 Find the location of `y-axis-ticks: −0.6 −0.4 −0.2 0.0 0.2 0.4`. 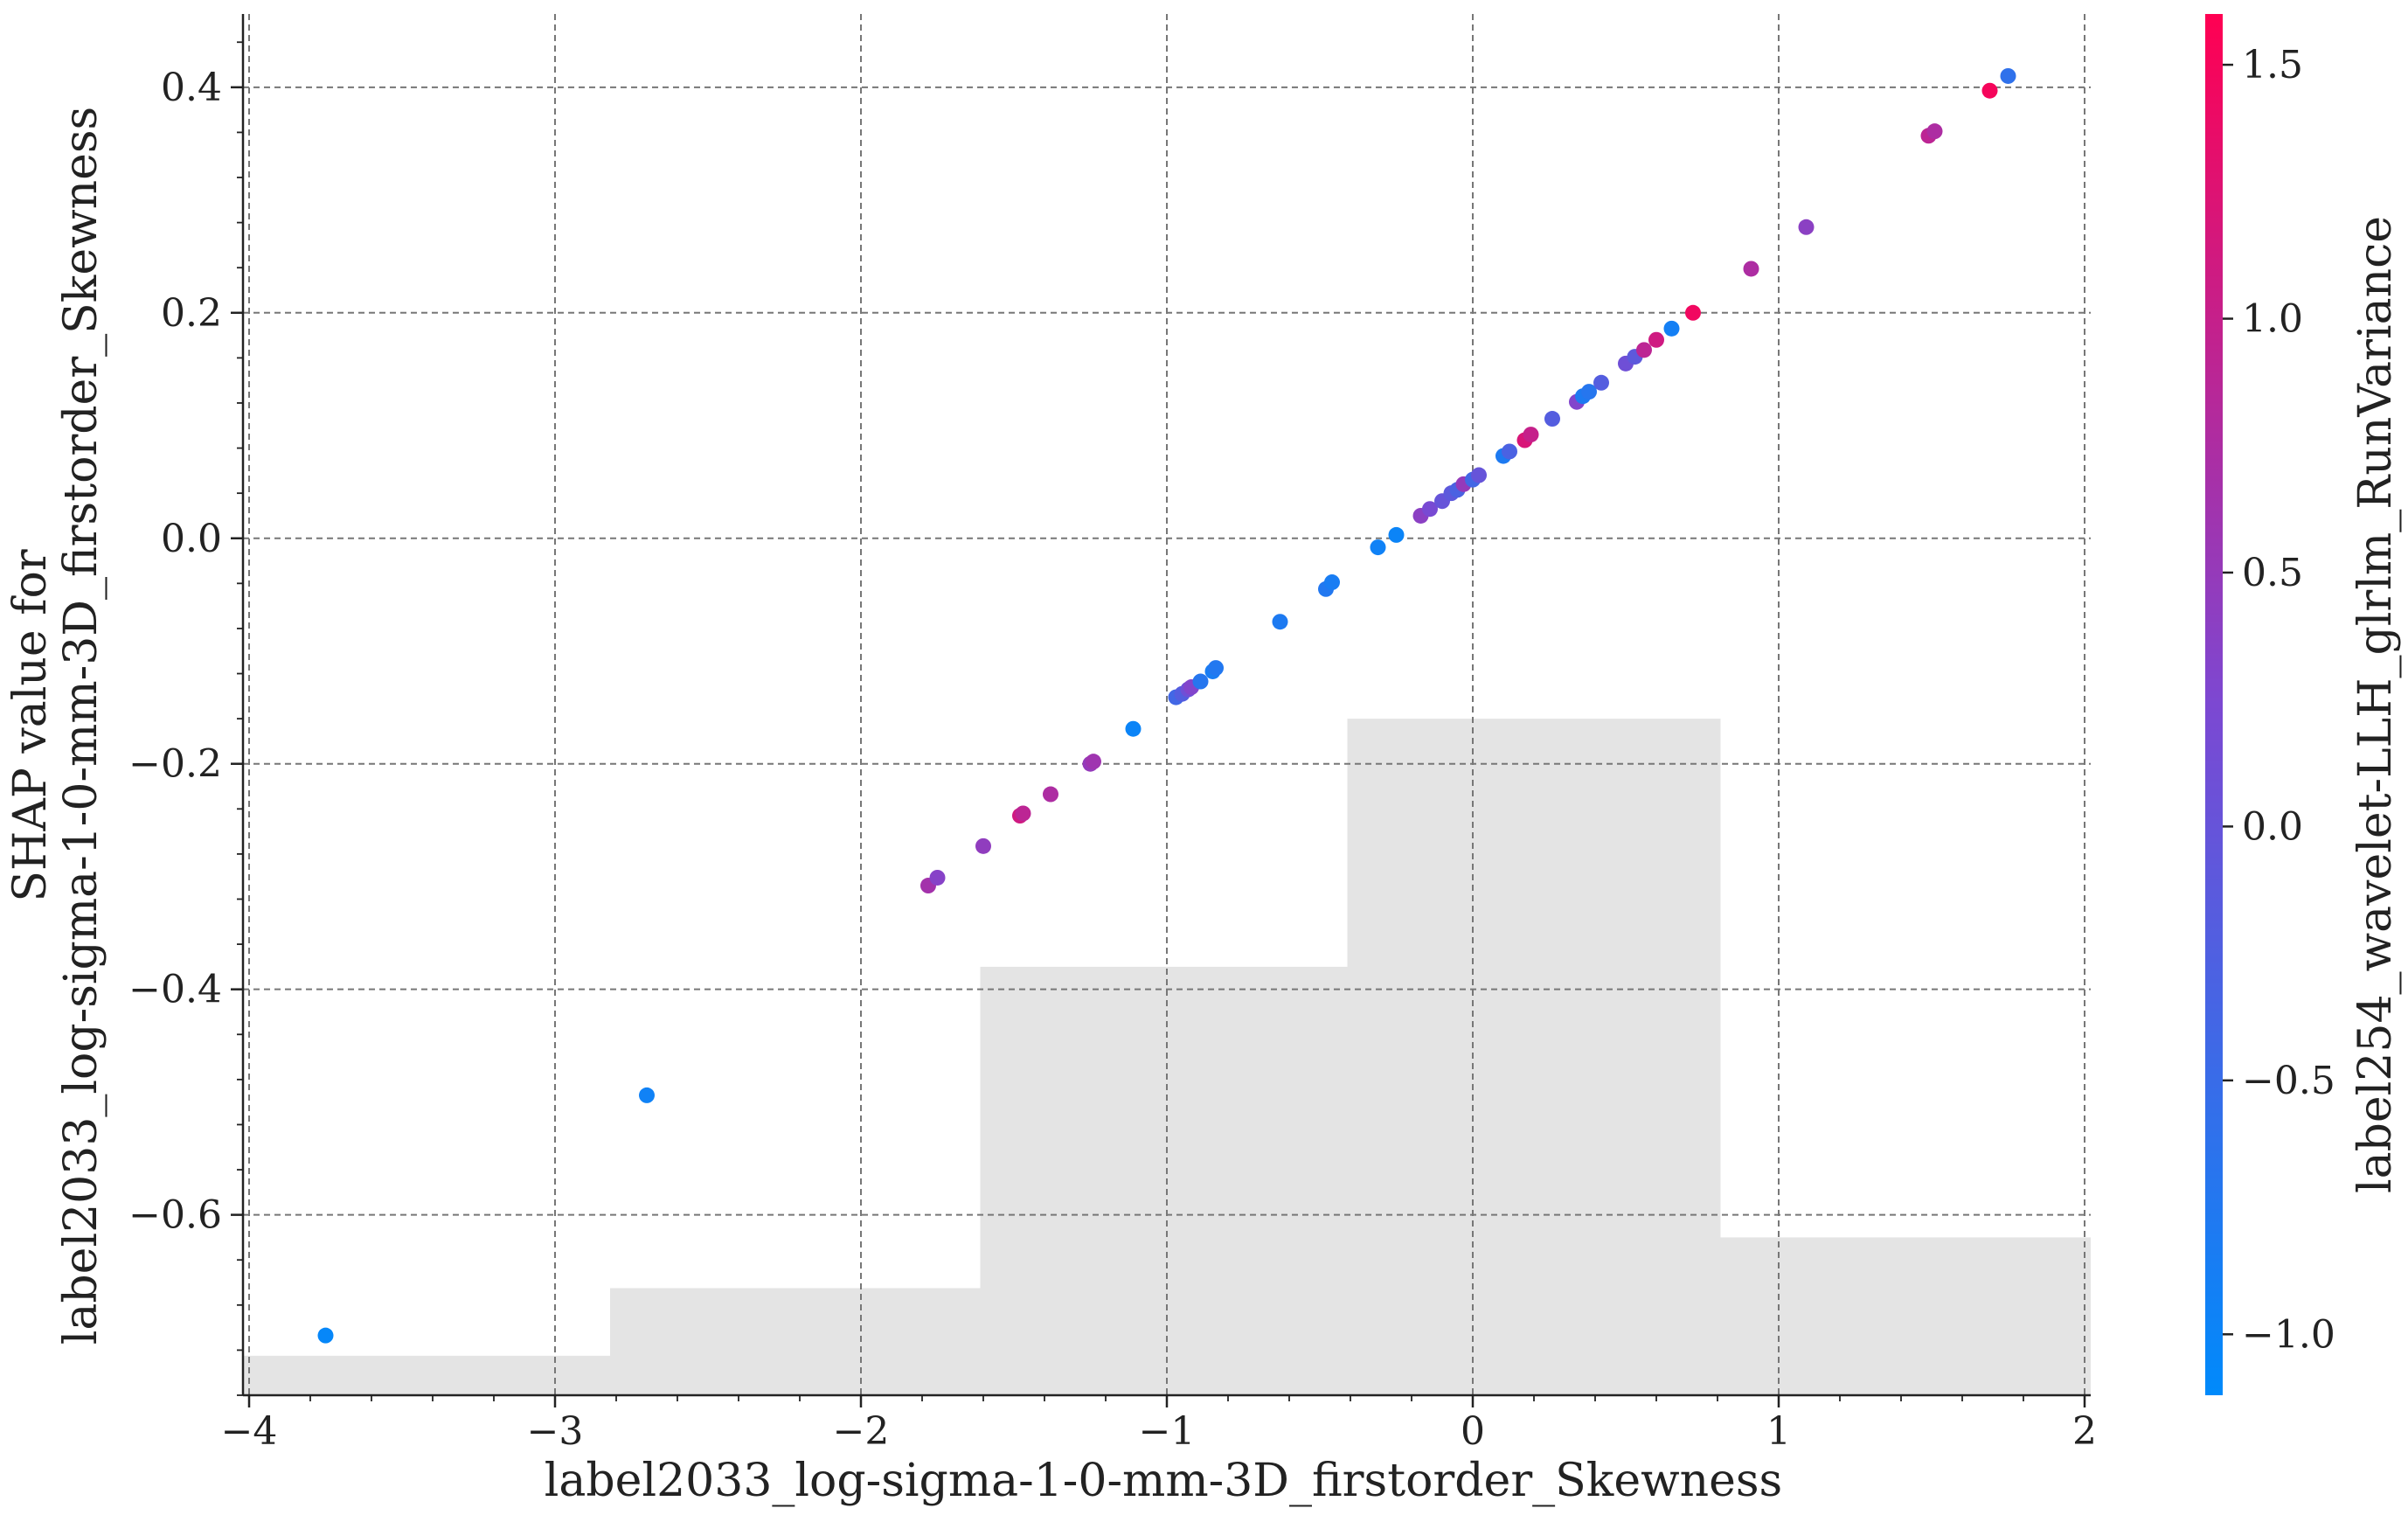

y-axis-ticks: −0.6 −0.4 −0.2 0.0 0.2 0.4 is located at coordinates (185, 719).